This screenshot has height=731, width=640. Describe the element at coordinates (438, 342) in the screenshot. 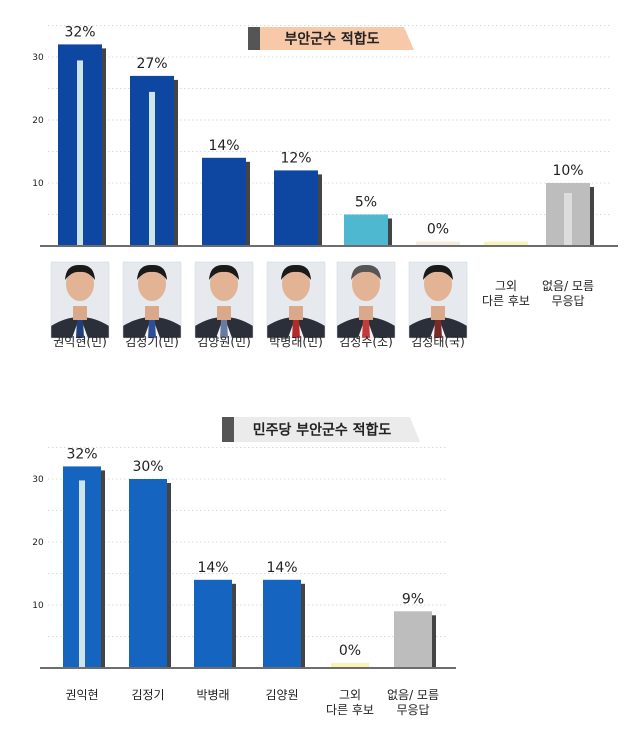

I see `category-label: 김성태(국)` at that location.